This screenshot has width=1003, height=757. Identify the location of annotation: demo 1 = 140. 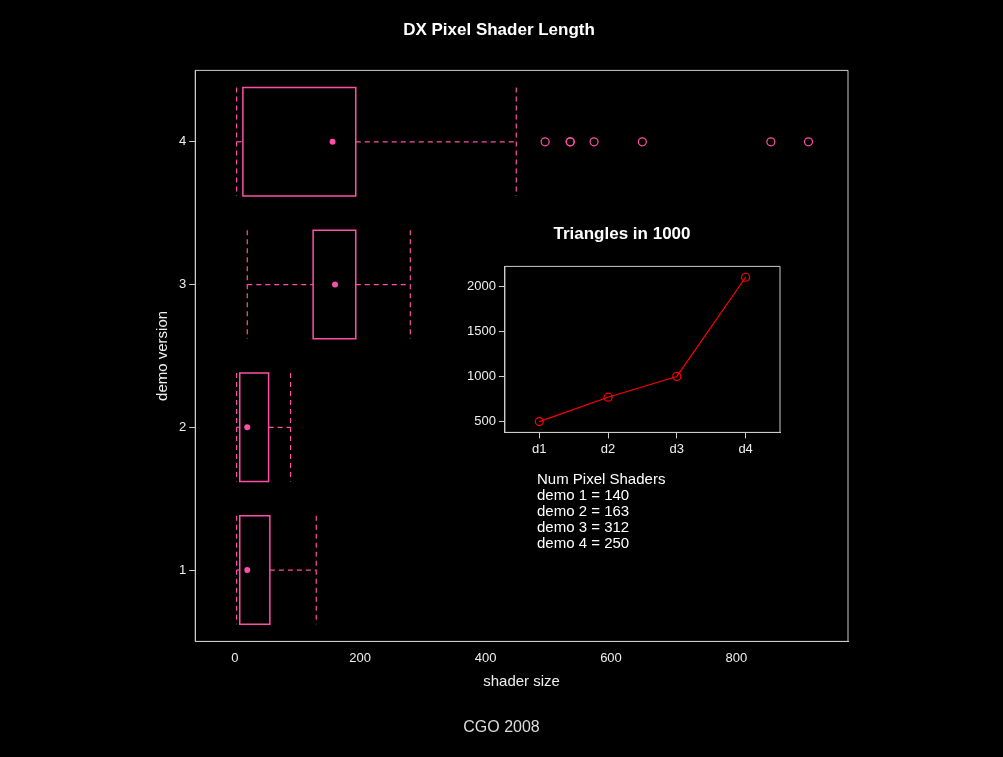
(584, 494).